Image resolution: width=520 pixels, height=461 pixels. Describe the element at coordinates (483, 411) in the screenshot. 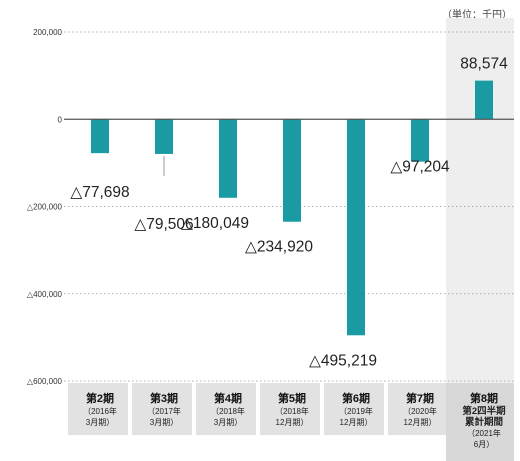

I see `category-sub-label: 第2四半期` at that location.